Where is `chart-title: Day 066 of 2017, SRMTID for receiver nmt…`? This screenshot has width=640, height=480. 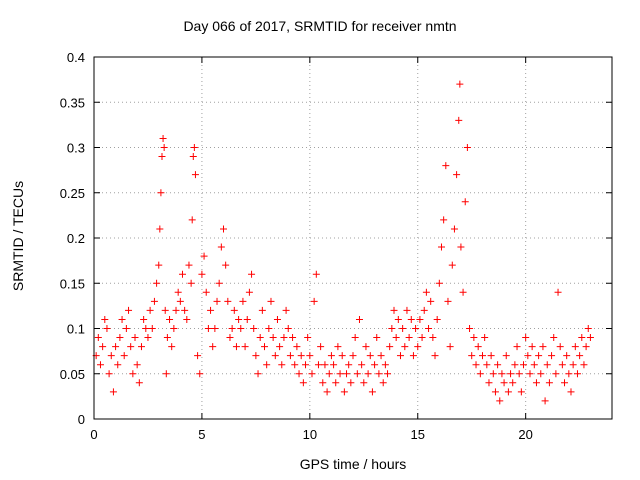
chart-title: Day 066 of 2017, SRMTID for receiver nmt… is located at coordinates (320, 26).